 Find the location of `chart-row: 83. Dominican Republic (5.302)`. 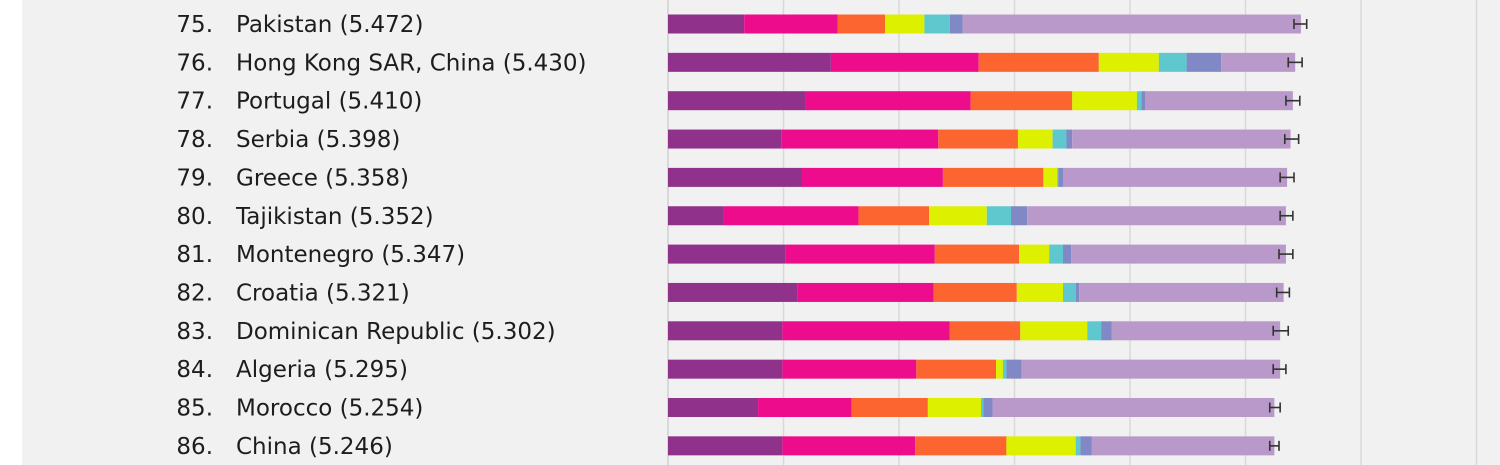

chart-row: 83. Dominican Republic (5.302) is located at coordinates (733, 332).